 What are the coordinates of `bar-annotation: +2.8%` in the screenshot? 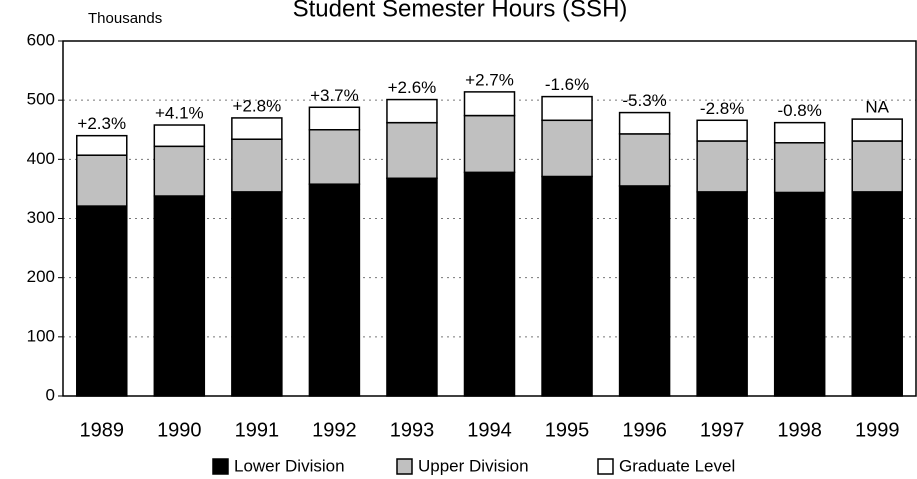 It's located at (257, 105).